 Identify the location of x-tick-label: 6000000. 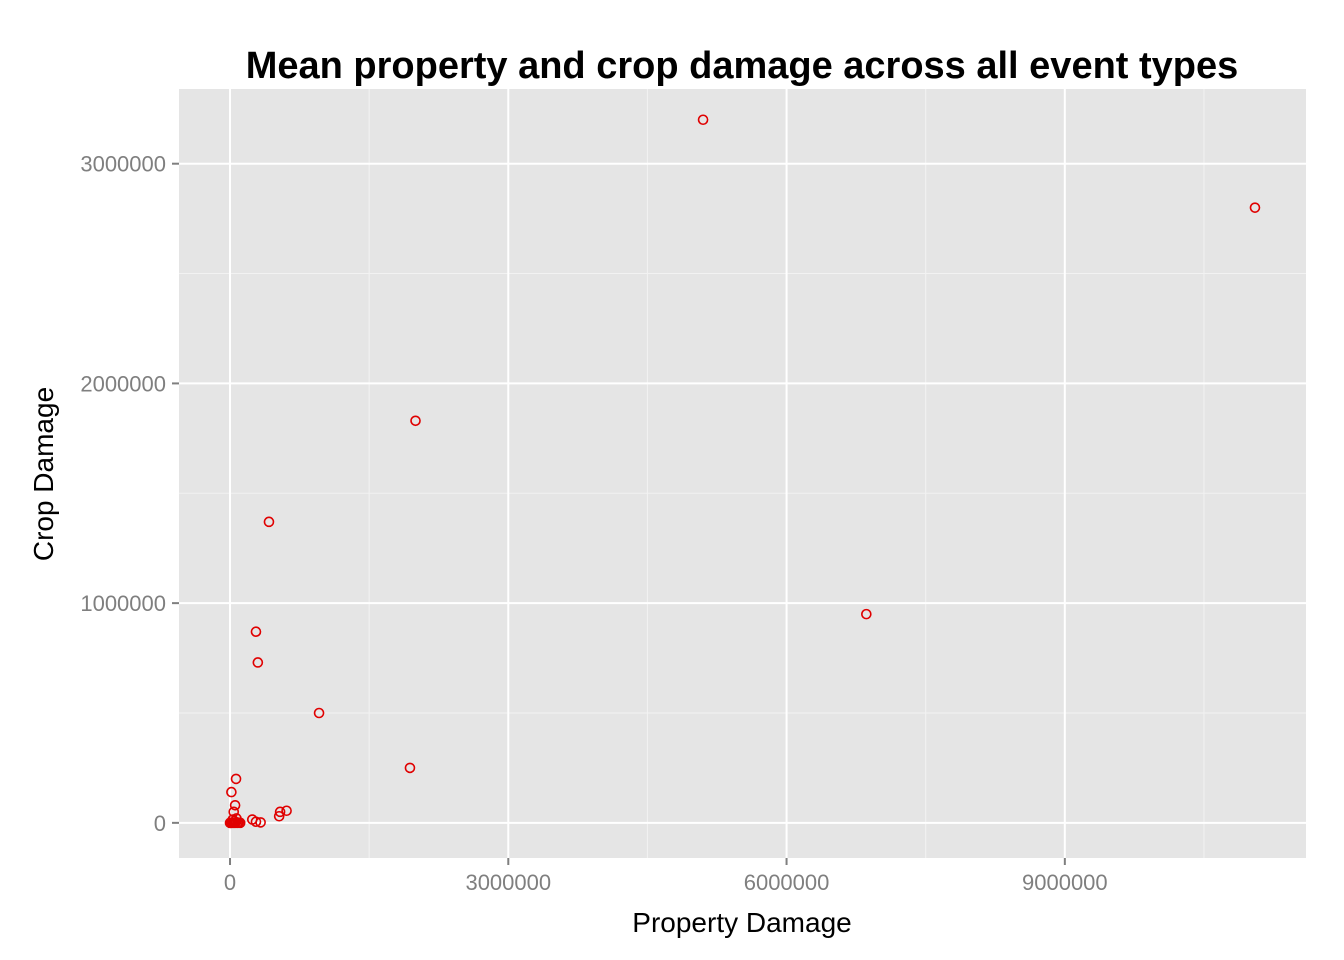
(787, 882).